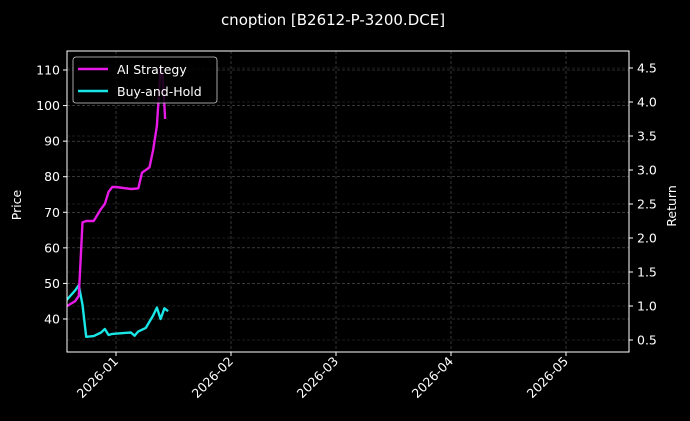  I want to click on y-tick-label: 70, so click(52, 212).